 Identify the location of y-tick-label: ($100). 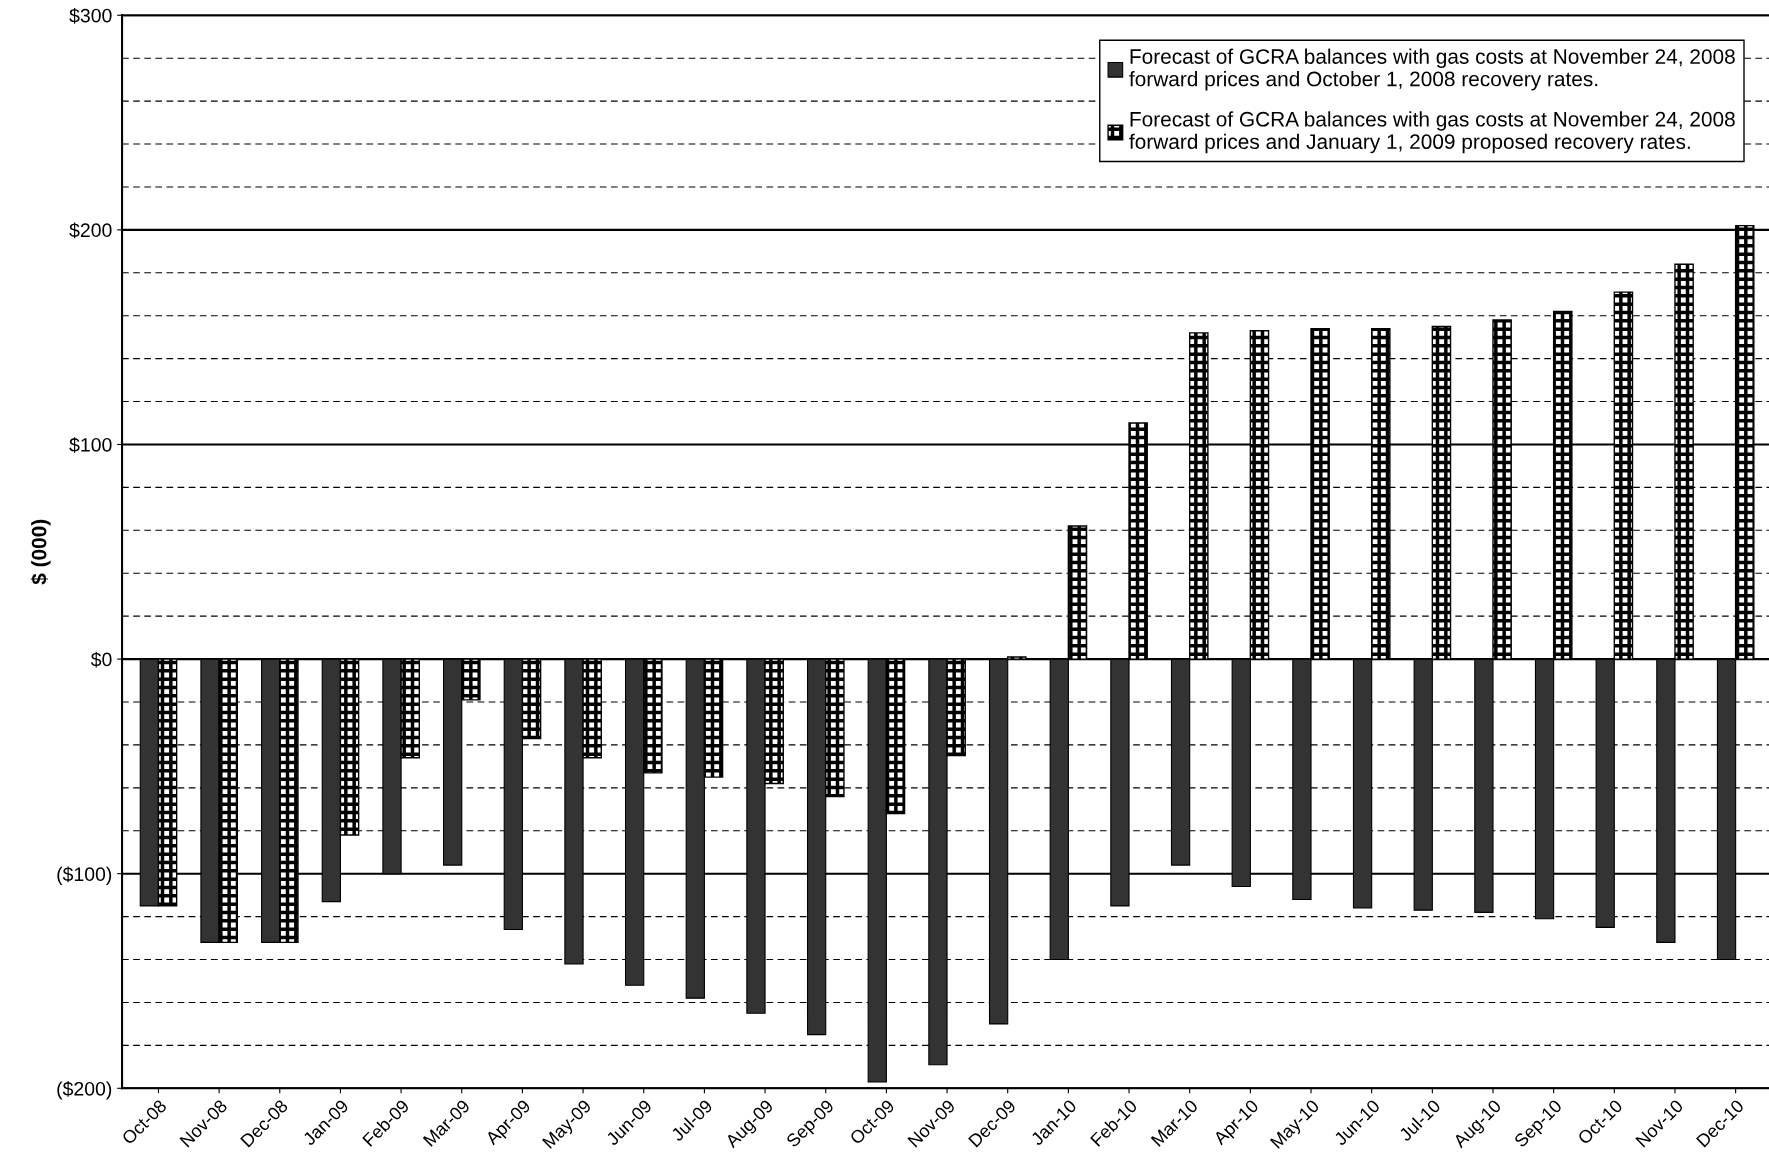
(84, 875).